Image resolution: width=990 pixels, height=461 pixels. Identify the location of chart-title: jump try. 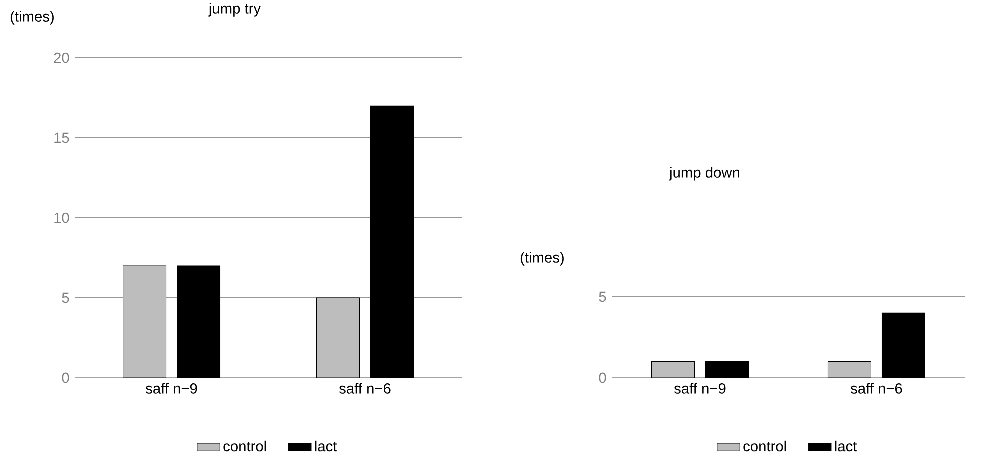
(235, 10).